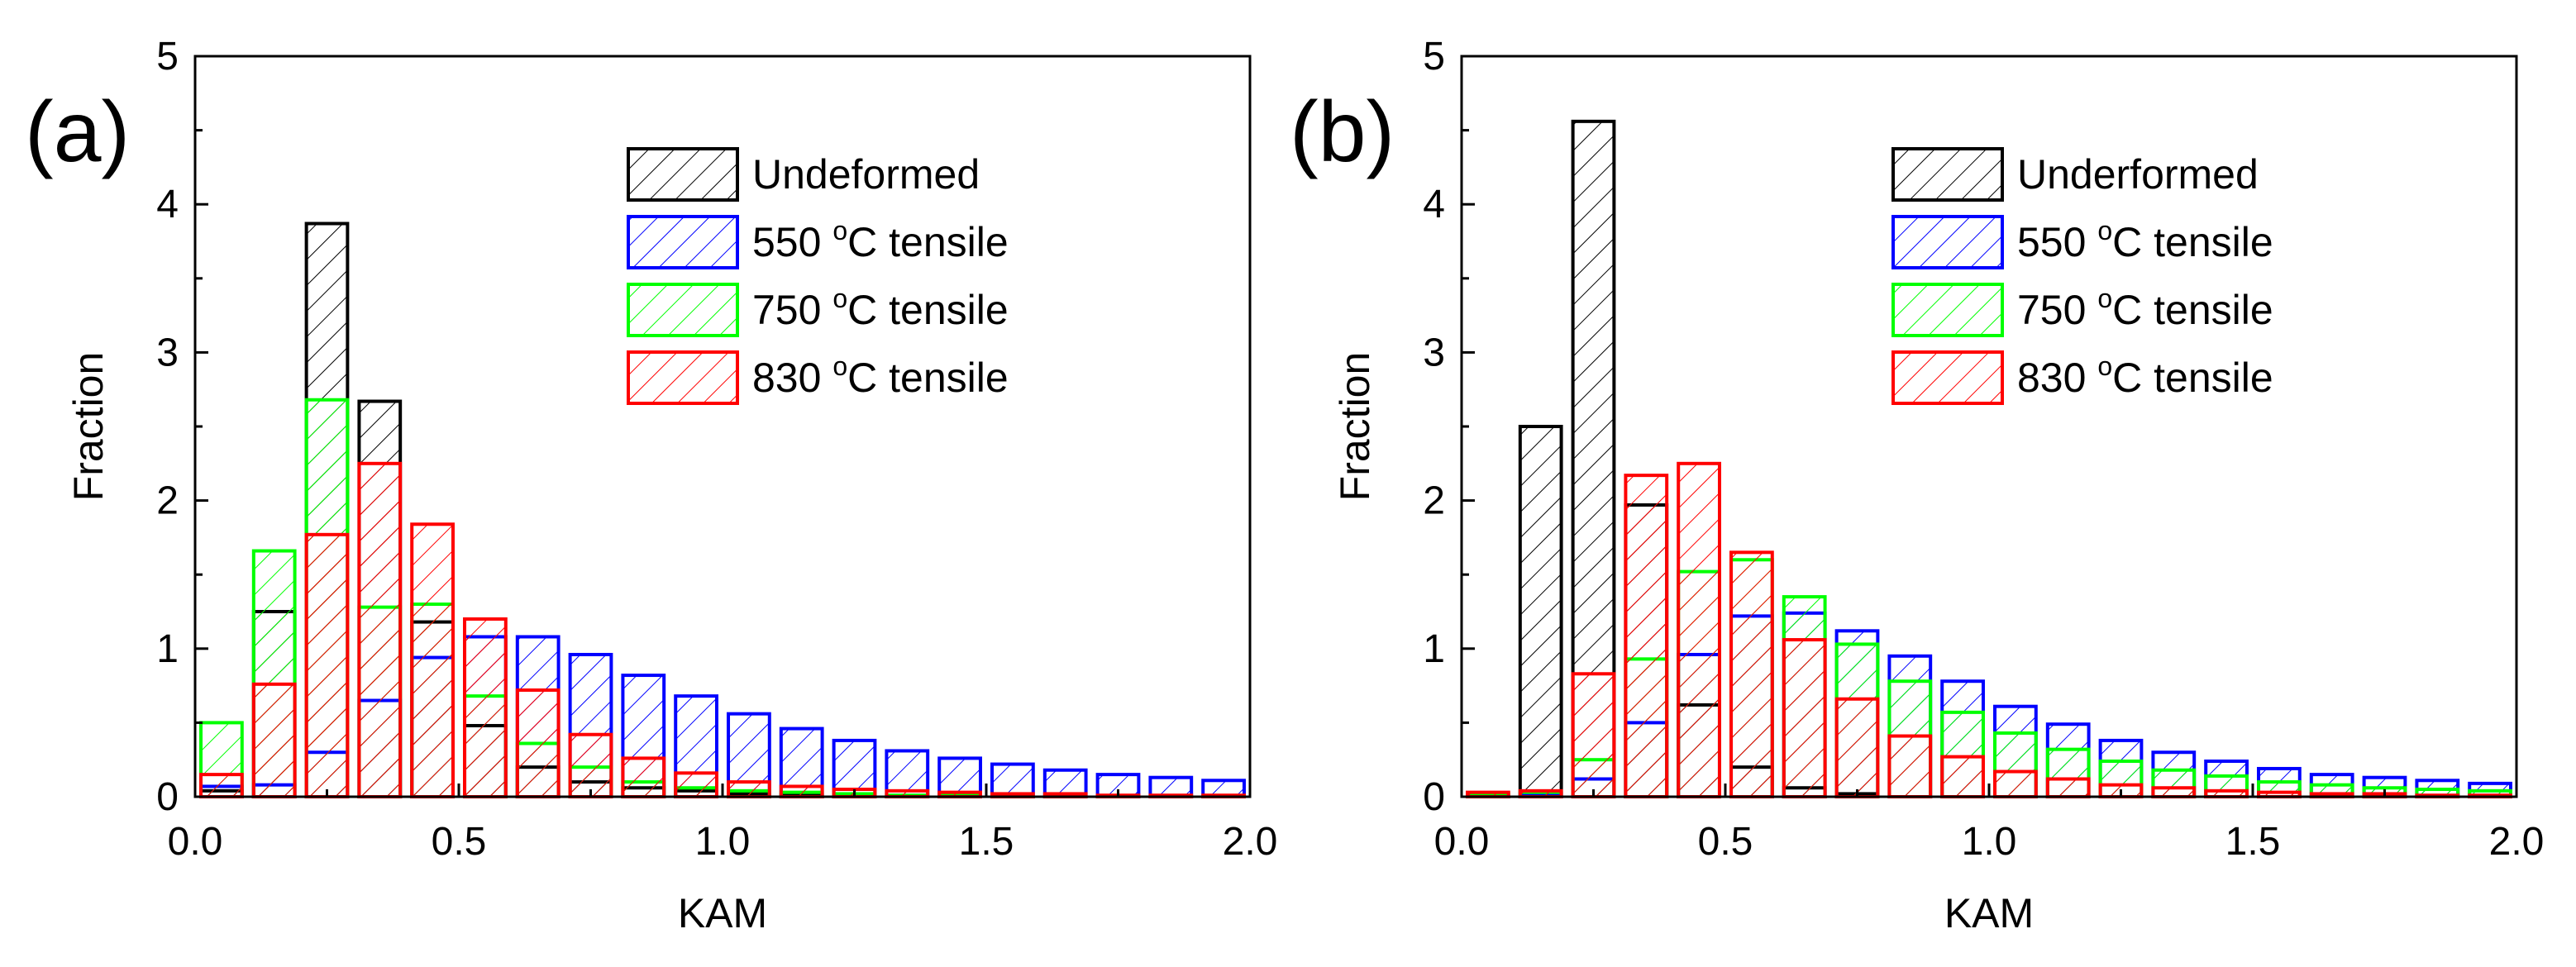 The height and width of the screenshot is (967, 2576). I want to click on panel-label: (b), so click(1342, 132).